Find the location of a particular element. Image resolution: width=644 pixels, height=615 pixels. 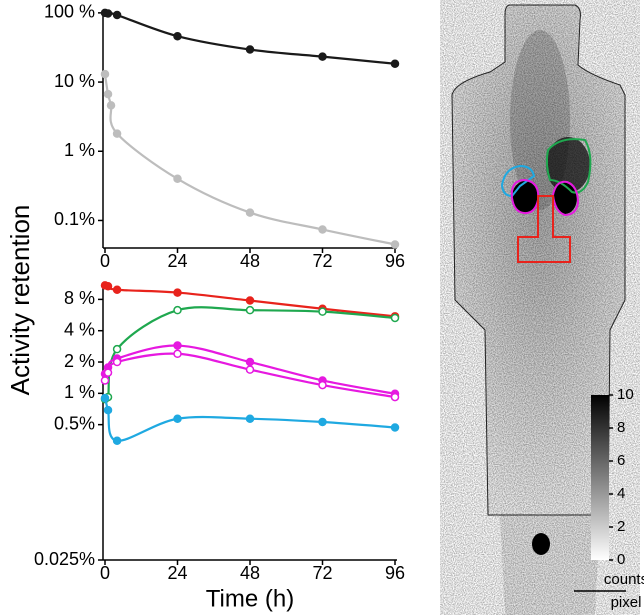

colorbar is located at coordinates (600, 477).